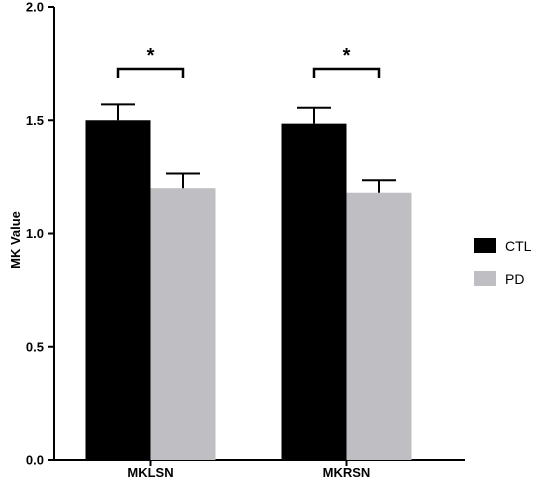  Describe the element at coordinates (379, 326) in the screenshot. I see `bar-pd-mkrsn` at that location.